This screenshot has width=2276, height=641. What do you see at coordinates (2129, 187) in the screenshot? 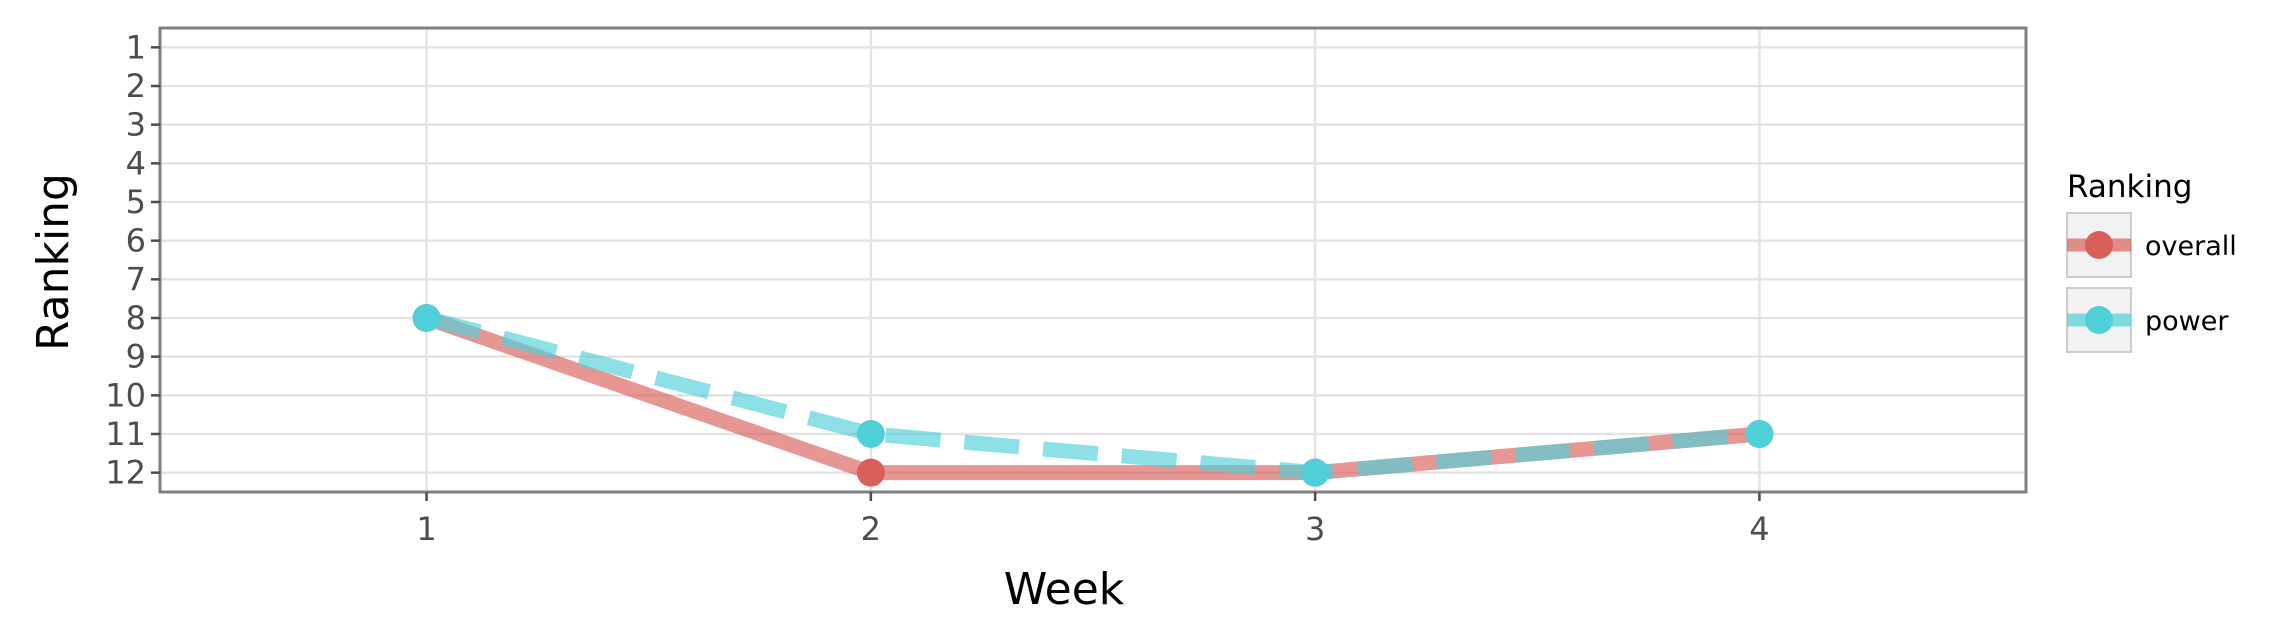
I see `legend-title: Ranking` at bounding box center [2129, 187].